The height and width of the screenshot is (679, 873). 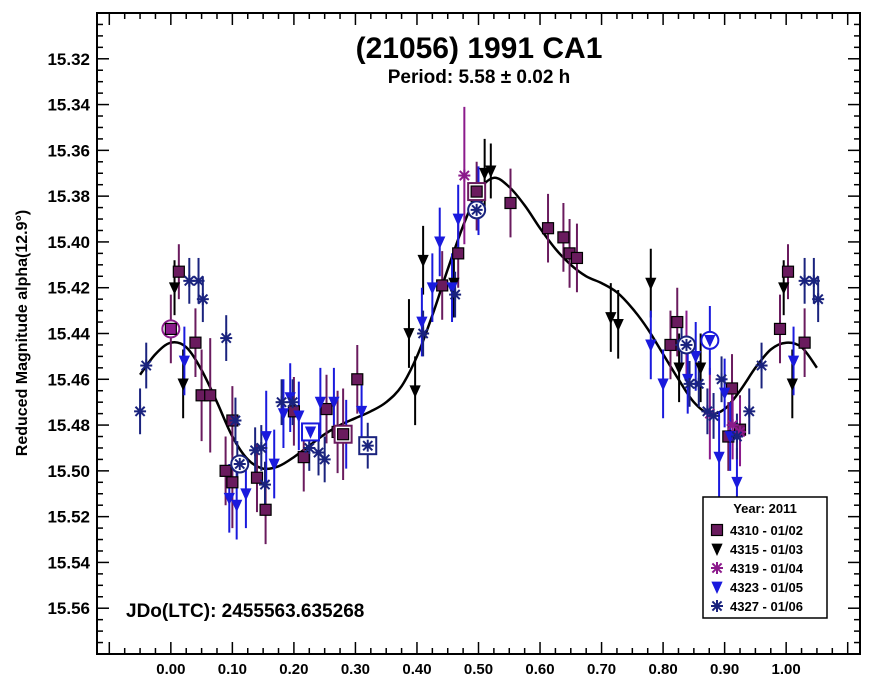 What do you see at coordinates (68, 379) in the screenshot?
I see `y-tick-label: 15.46` at bounding box center [68, 379].